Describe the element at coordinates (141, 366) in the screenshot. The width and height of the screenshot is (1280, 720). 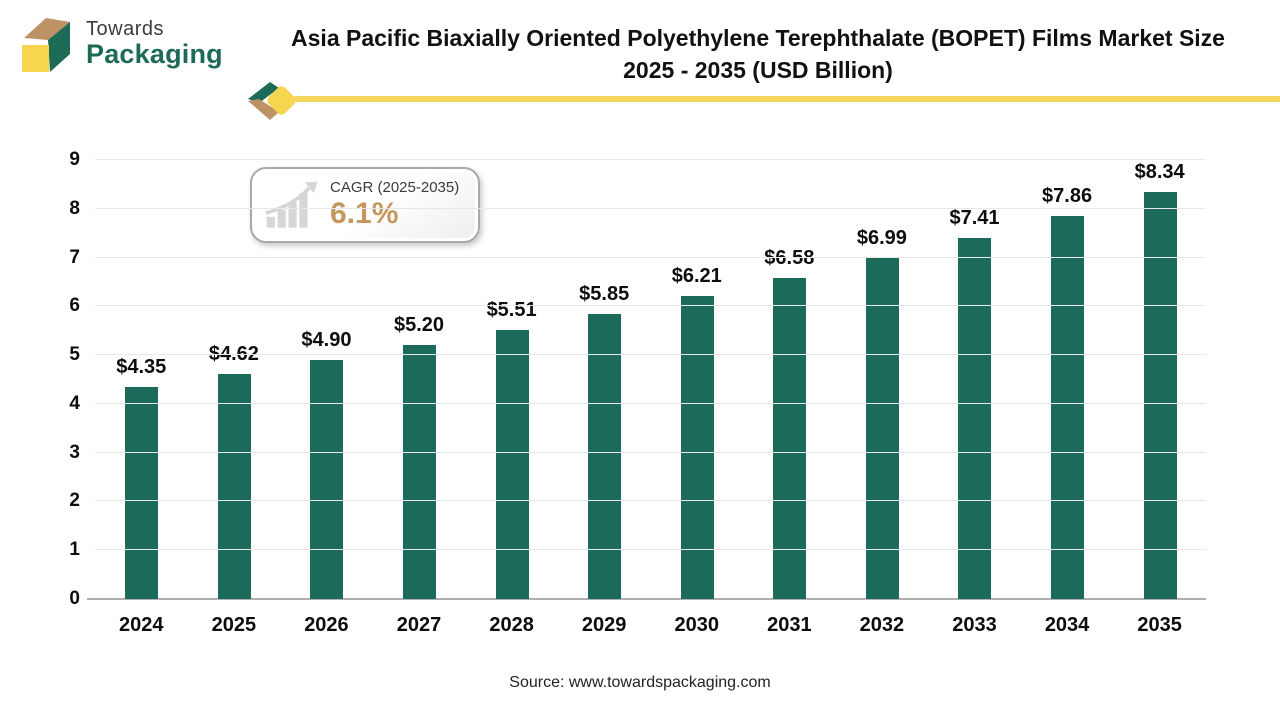
I see `bar-value-label: $4.35` at that location.